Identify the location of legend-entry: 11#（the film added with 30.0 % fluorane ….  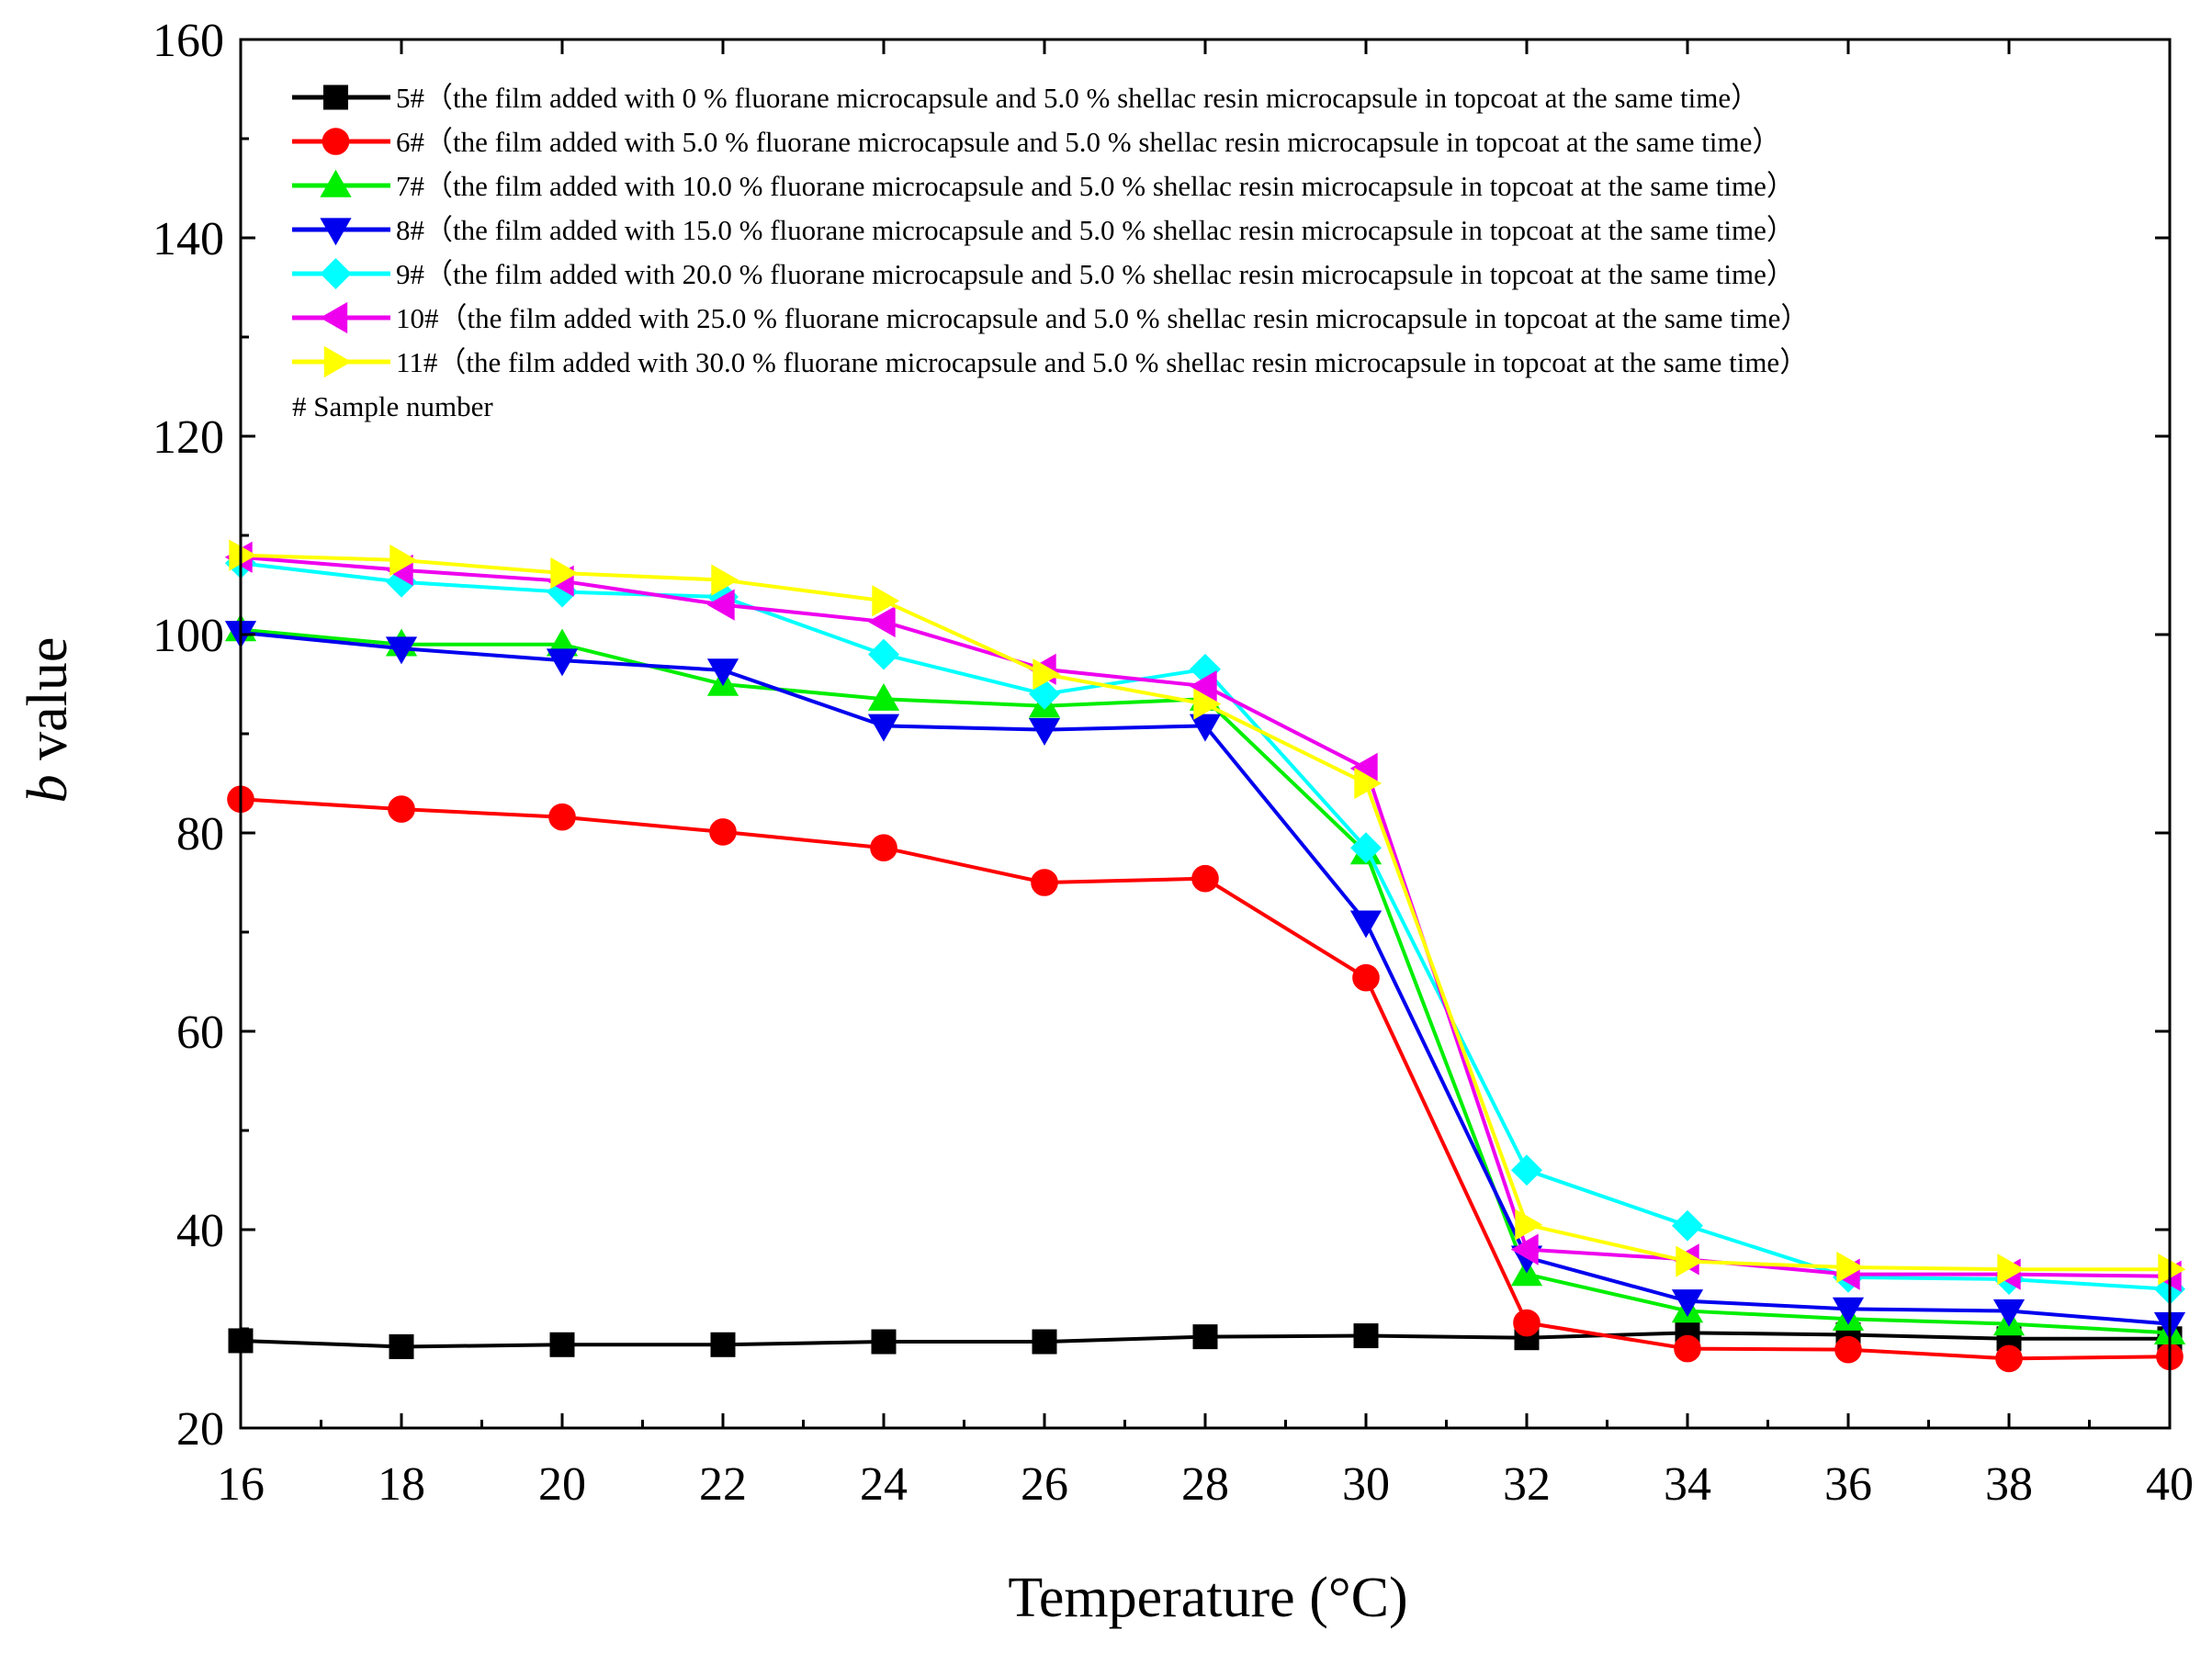
(1050, 361).